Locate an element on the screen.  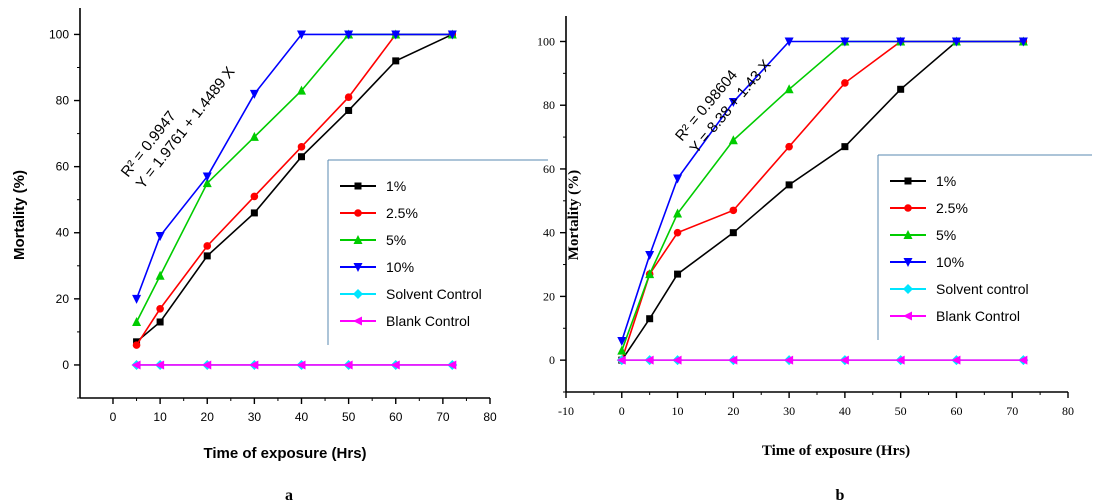
legend-entry: 1% is located at coordinates (396, 186).